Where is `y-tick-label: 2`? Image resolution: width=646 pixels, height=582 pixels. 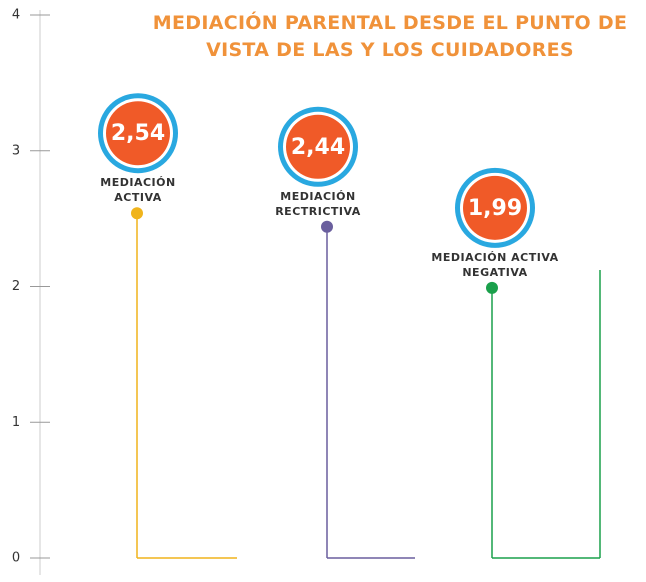
y-tick-label: 2 is located at coordinates (16, 286).